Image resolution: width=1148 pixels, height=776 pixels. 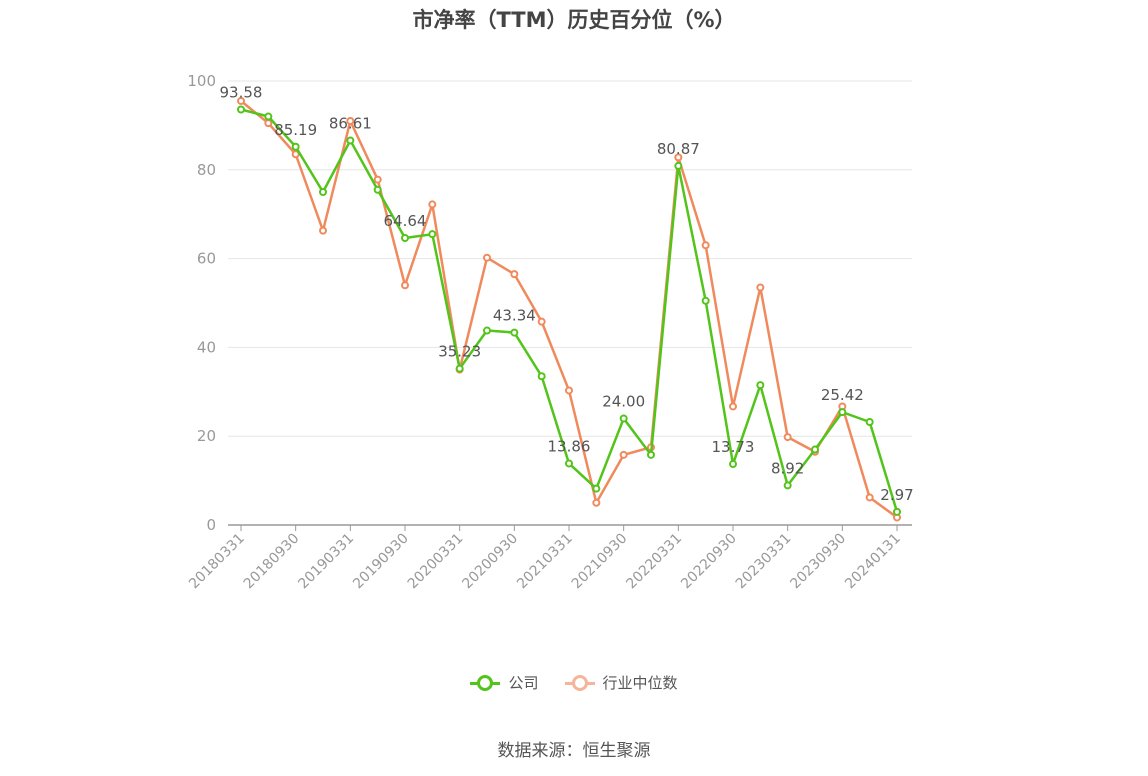 What do you see at coordinates (623, 401) in the screenshot?
I see `data-label: 24.00` at bounding box center [623, 401].